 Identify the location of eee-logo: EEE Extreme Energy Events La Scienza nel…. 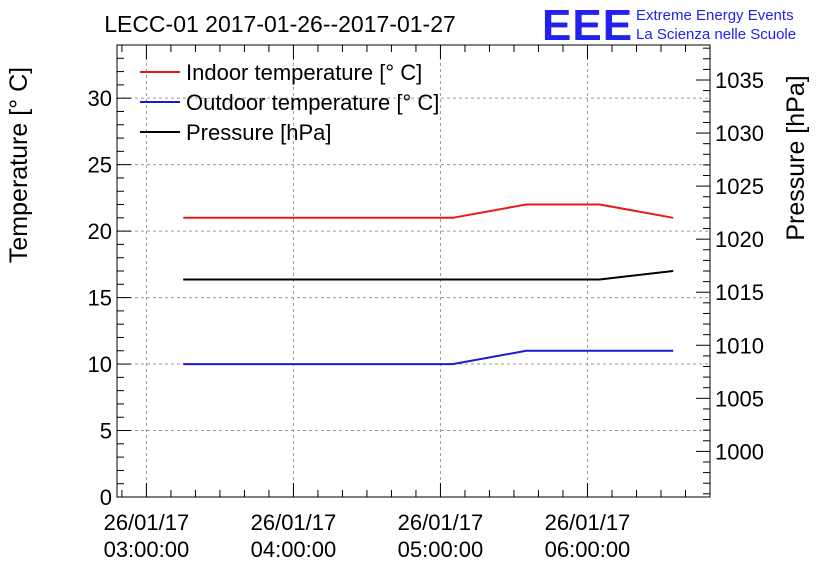
(669, 25).